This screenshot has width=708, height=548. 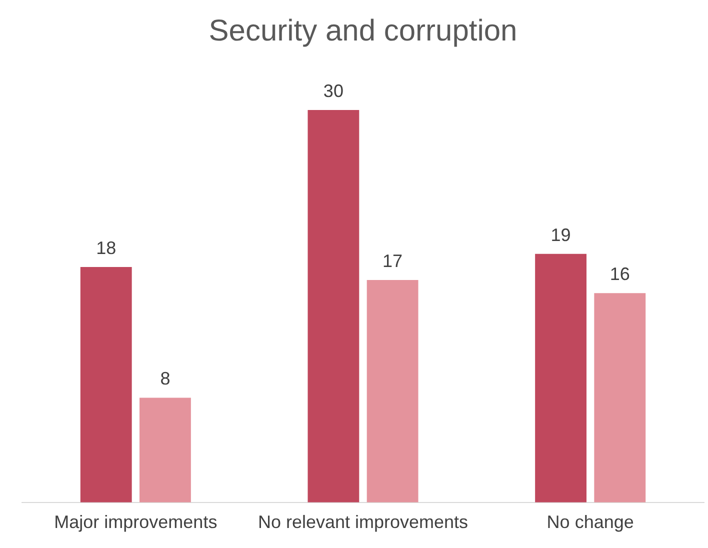 I want to click on data-label: 16, so click(x=620, y=274).